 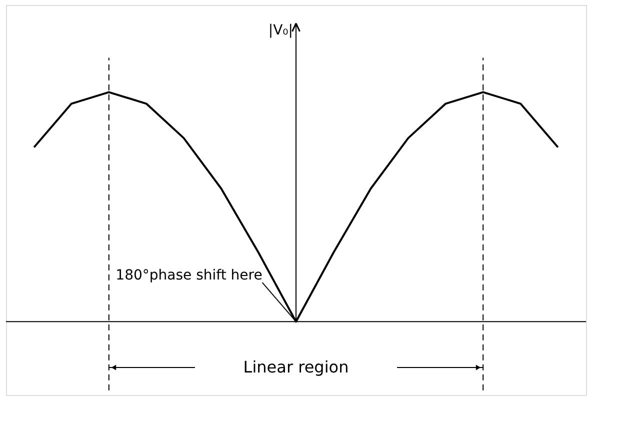 What do you see at coordinates (189, 276) in the screenshot?
I see `annotation: 180°phase shift here` at bounding box center [189, 276].